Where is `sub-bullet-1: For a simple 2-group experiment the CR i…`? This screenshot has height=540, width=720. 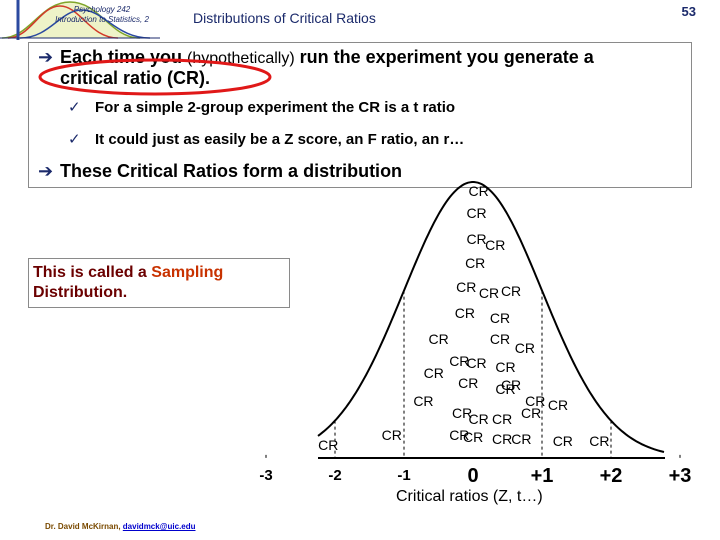 sub-bullet-1: For a simple 2-group experiment the CR i… is located at coordinates (275, 107).